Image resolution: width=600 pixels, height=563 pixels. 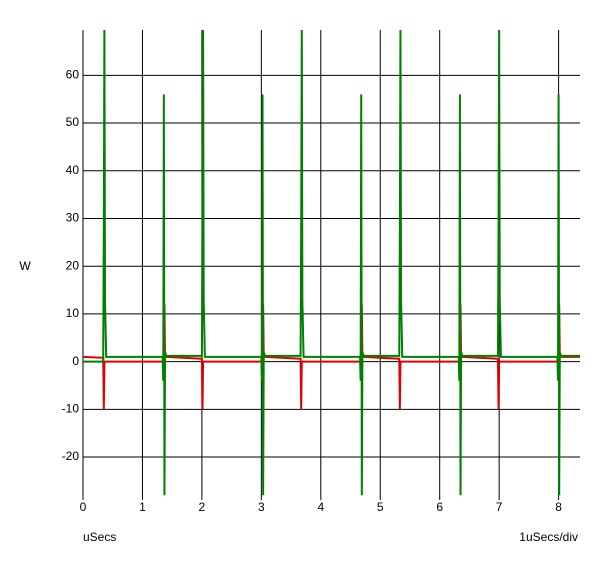 I want to click on x-tick-label: 2, so click(x=202, y=507).